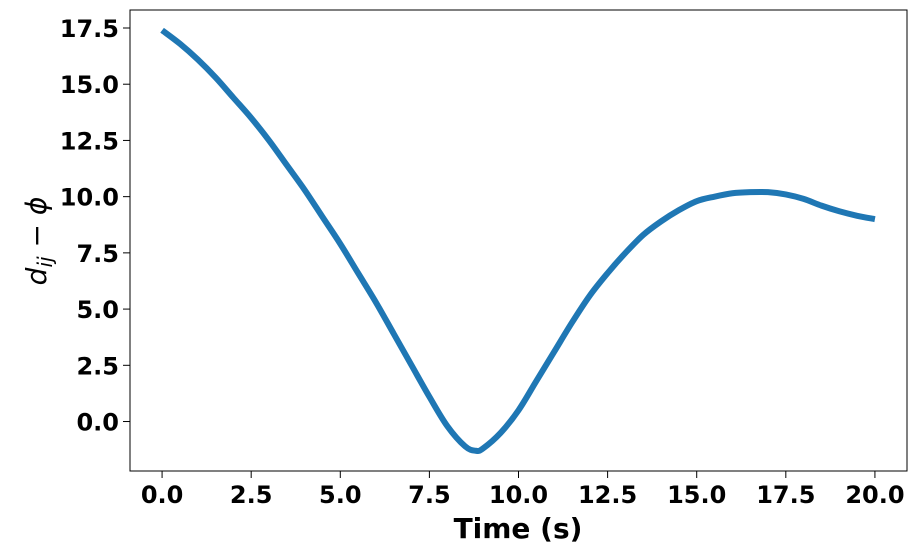 The width and height of the screenshot is (917, 554). Describe the element at coordinates (251, 495) in the screenshot. I see `x-tick-label: 2.5` at that location.